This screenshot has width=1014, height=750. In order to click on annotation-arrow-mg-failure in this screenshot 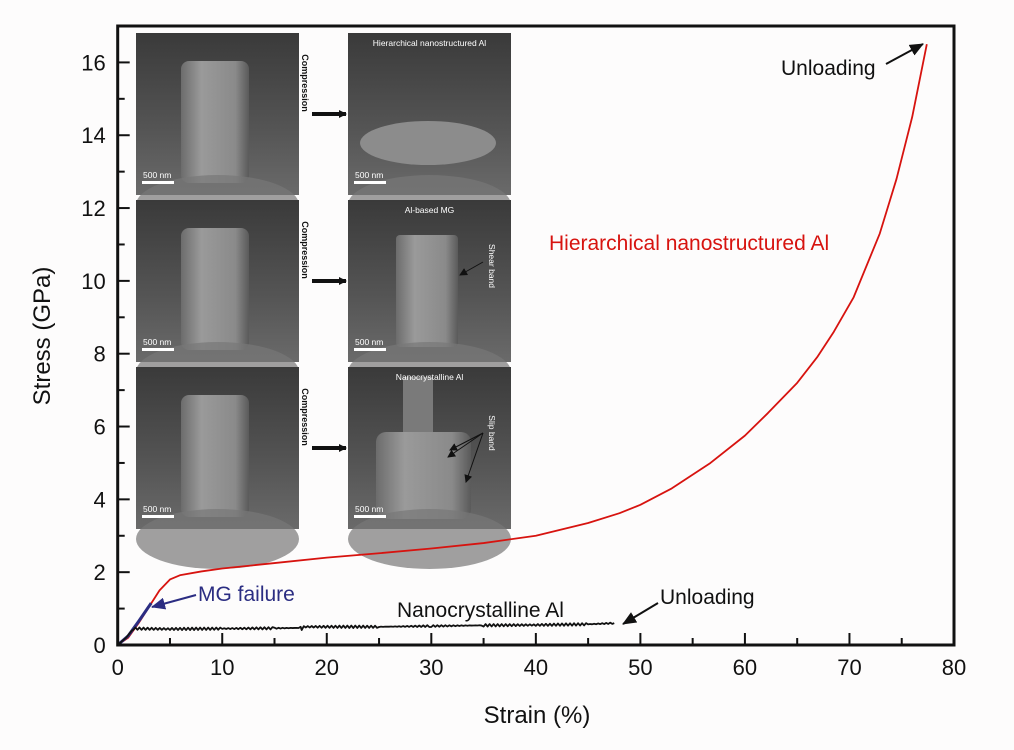, I will do `click(174, 602)`.